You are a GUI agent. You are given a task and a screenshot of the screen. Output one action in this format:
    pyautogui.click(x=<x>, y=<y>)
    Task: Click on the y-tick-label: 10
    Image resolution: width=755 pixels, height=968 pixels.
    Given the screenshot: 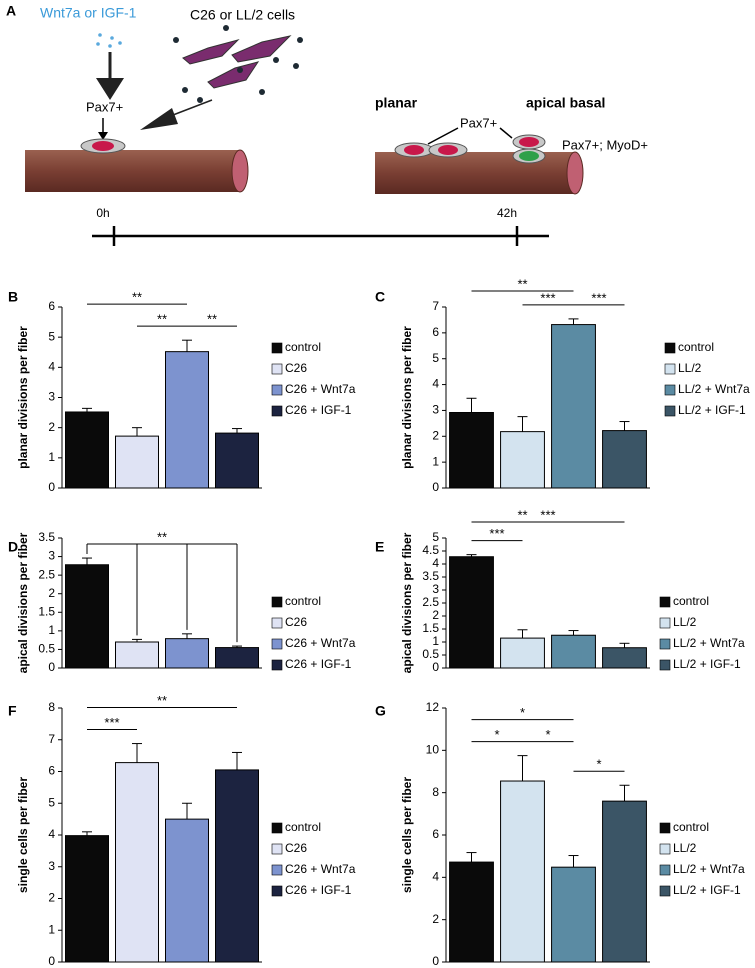 What is the action you would take?
    pyautogui.click(x=433, y=750)
    